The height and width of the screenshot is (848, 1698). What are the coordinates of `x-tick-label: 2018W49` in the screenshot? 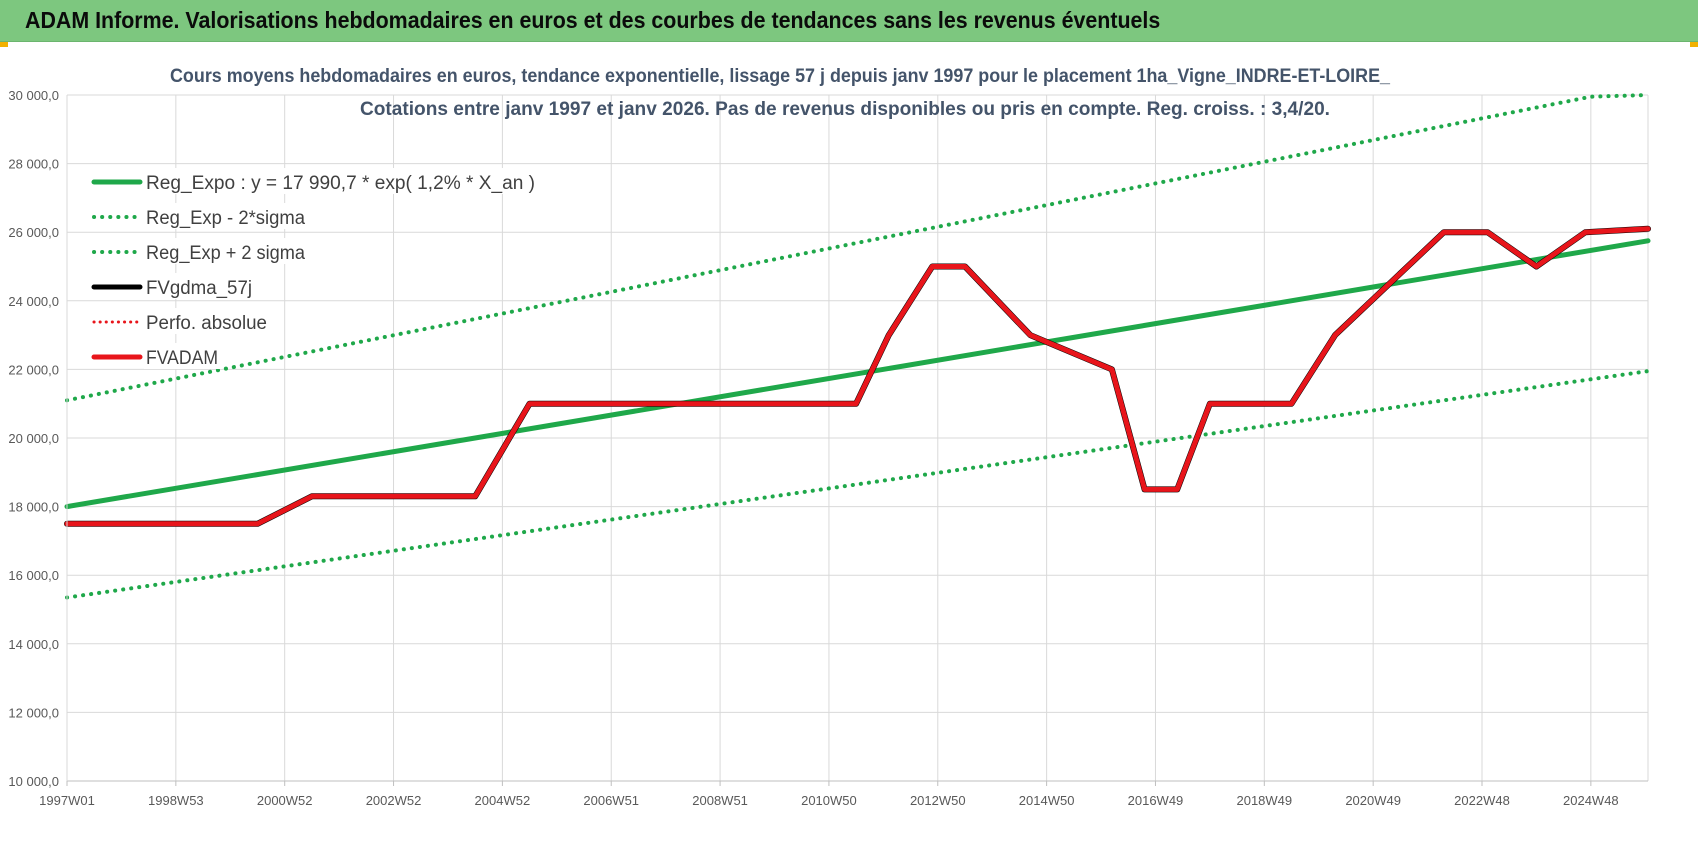 It's located at (1264, 800).